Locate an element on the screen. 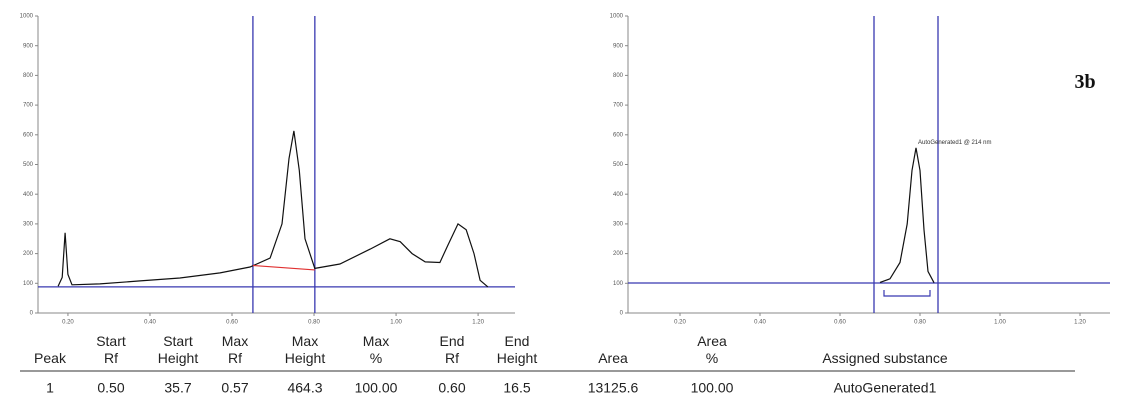  table-cell: 0.60 is located at coordinates (451, 388).